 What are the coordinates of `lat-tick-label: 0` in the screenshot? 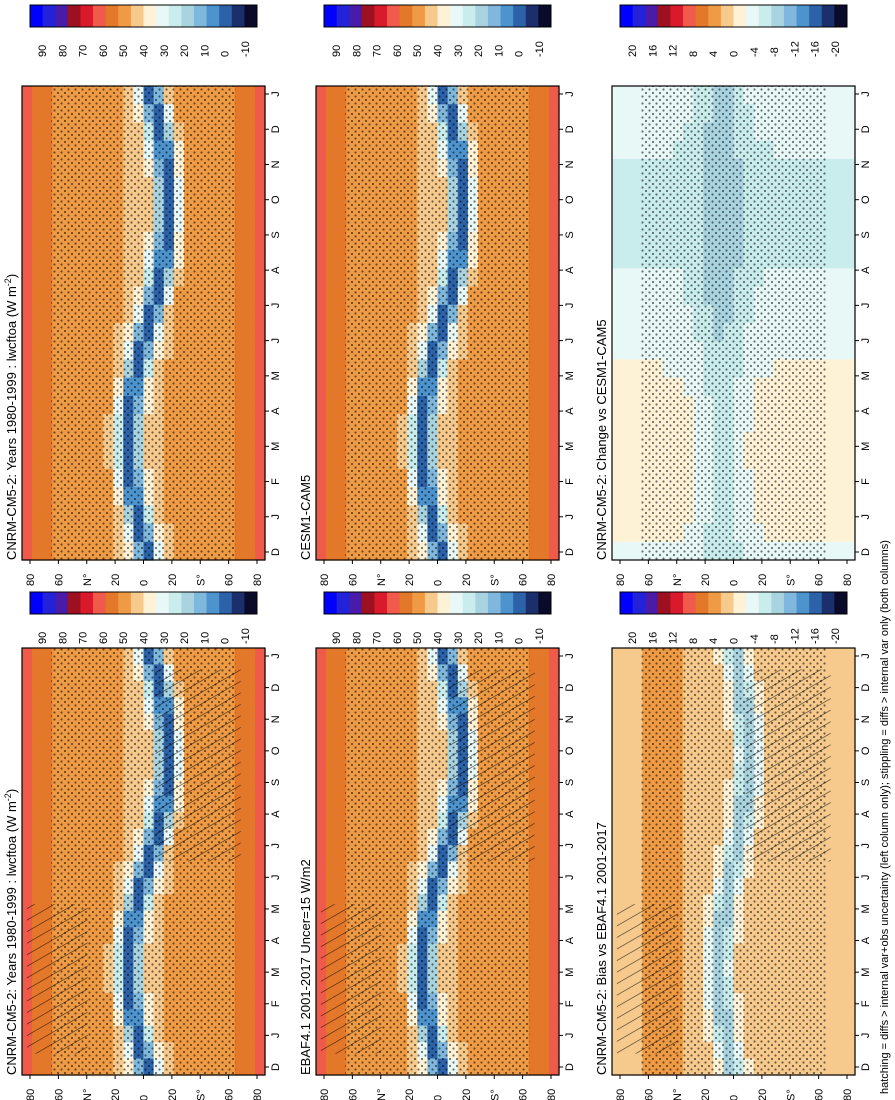 It's located at (145, 583).